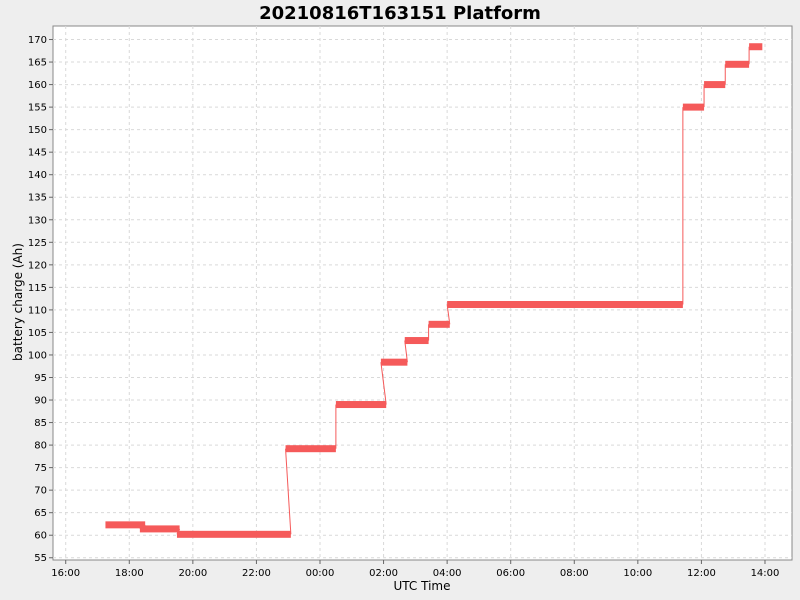 The width and height of the screenshot is (800, 600). What do you see at coordinates (765, 573) in the screenshot?
I see `x-tick-label: 14:00` at bounding box center [765, 573].